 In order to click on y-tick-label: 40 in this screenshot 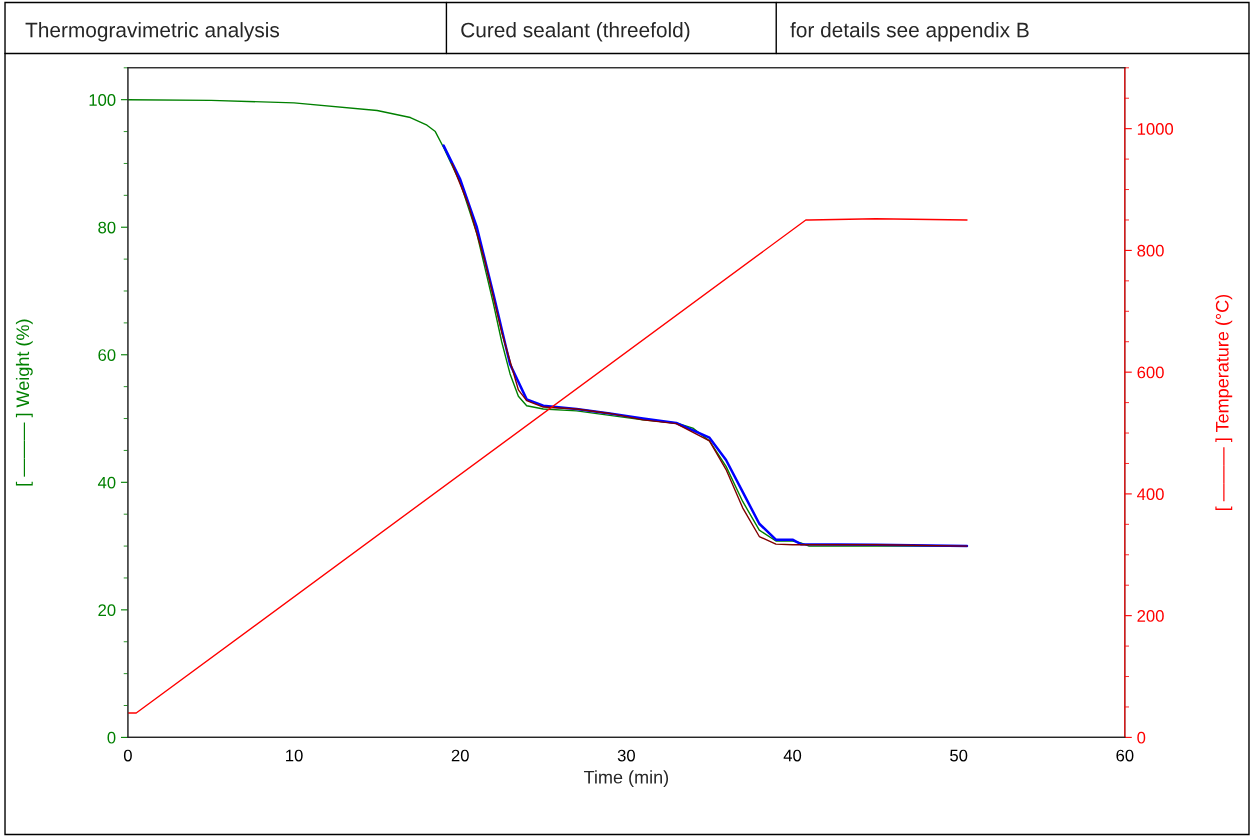, I will do `click(106, 482)`.